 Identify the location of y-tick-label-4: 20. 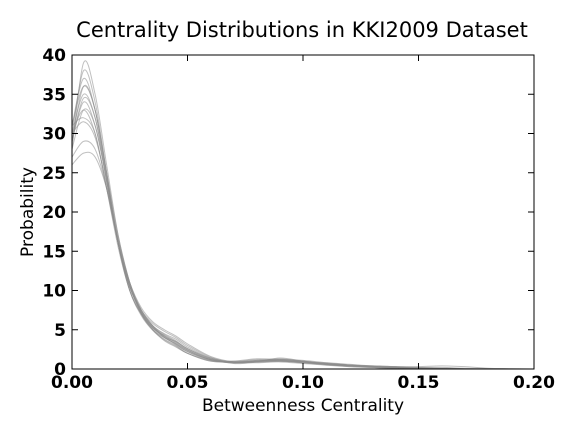
(54, 213).